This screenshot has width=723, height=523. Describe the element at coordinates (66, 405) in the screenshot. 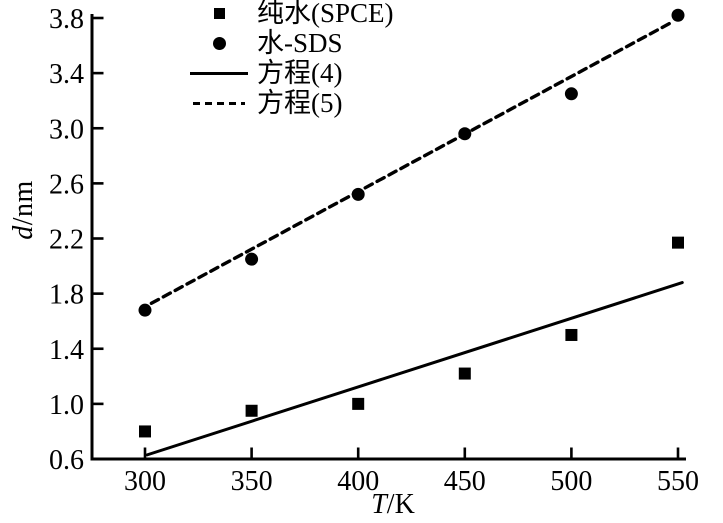

I see `y-tick-label: 1.0` at that location.